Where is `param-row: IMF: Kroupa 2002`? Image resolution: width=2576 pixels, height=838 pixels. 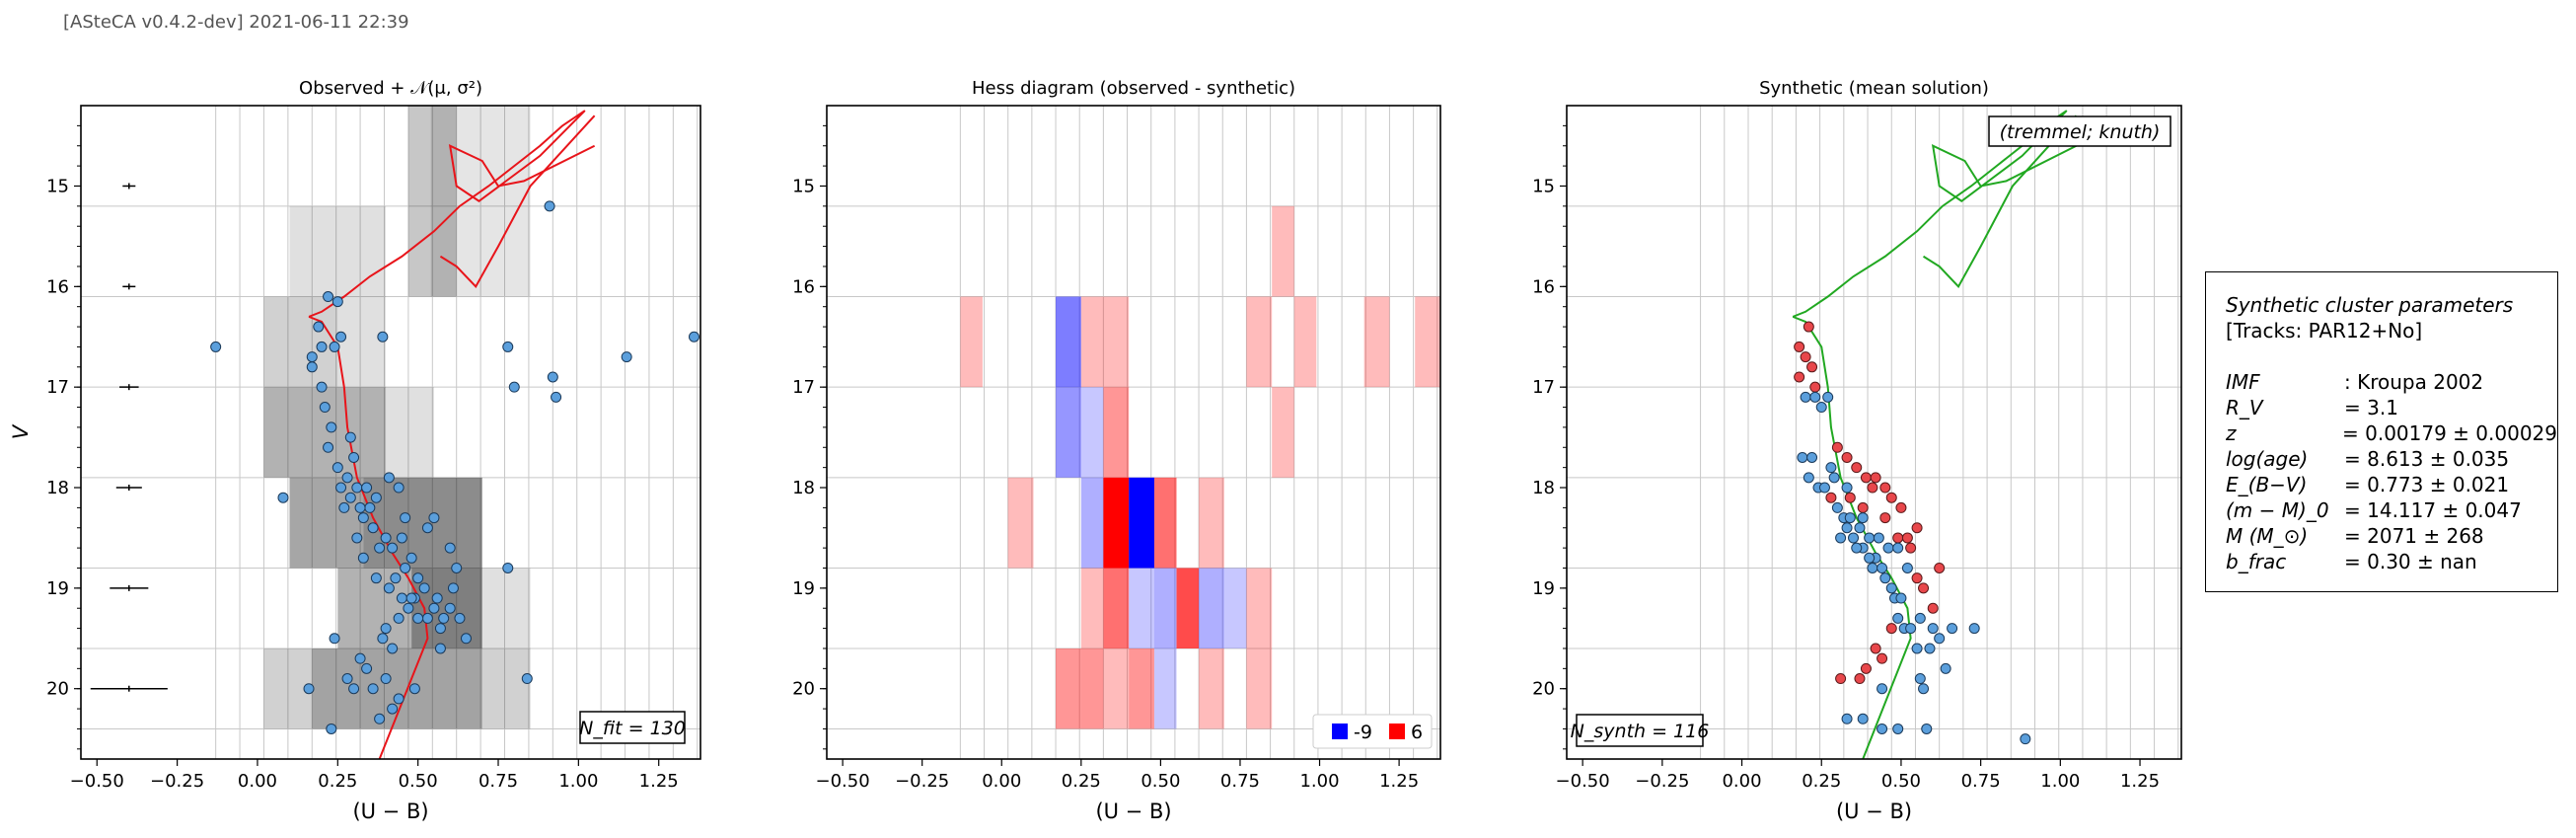 param-row: IMF: Kroupa 2002 is located at coordinates (2391, 382).